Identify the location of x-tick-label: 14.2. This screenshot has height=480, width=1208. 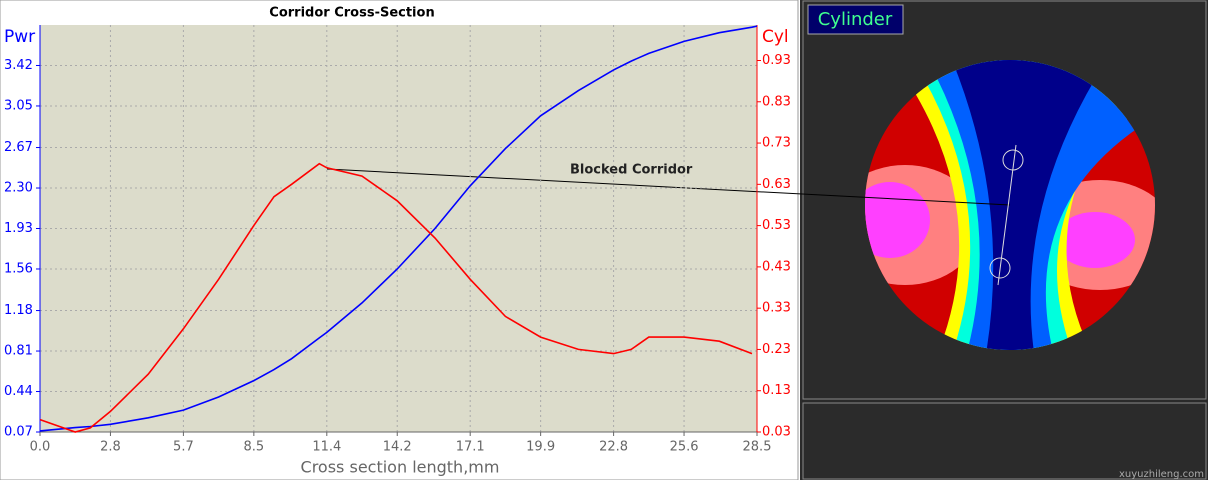
(397, 447).